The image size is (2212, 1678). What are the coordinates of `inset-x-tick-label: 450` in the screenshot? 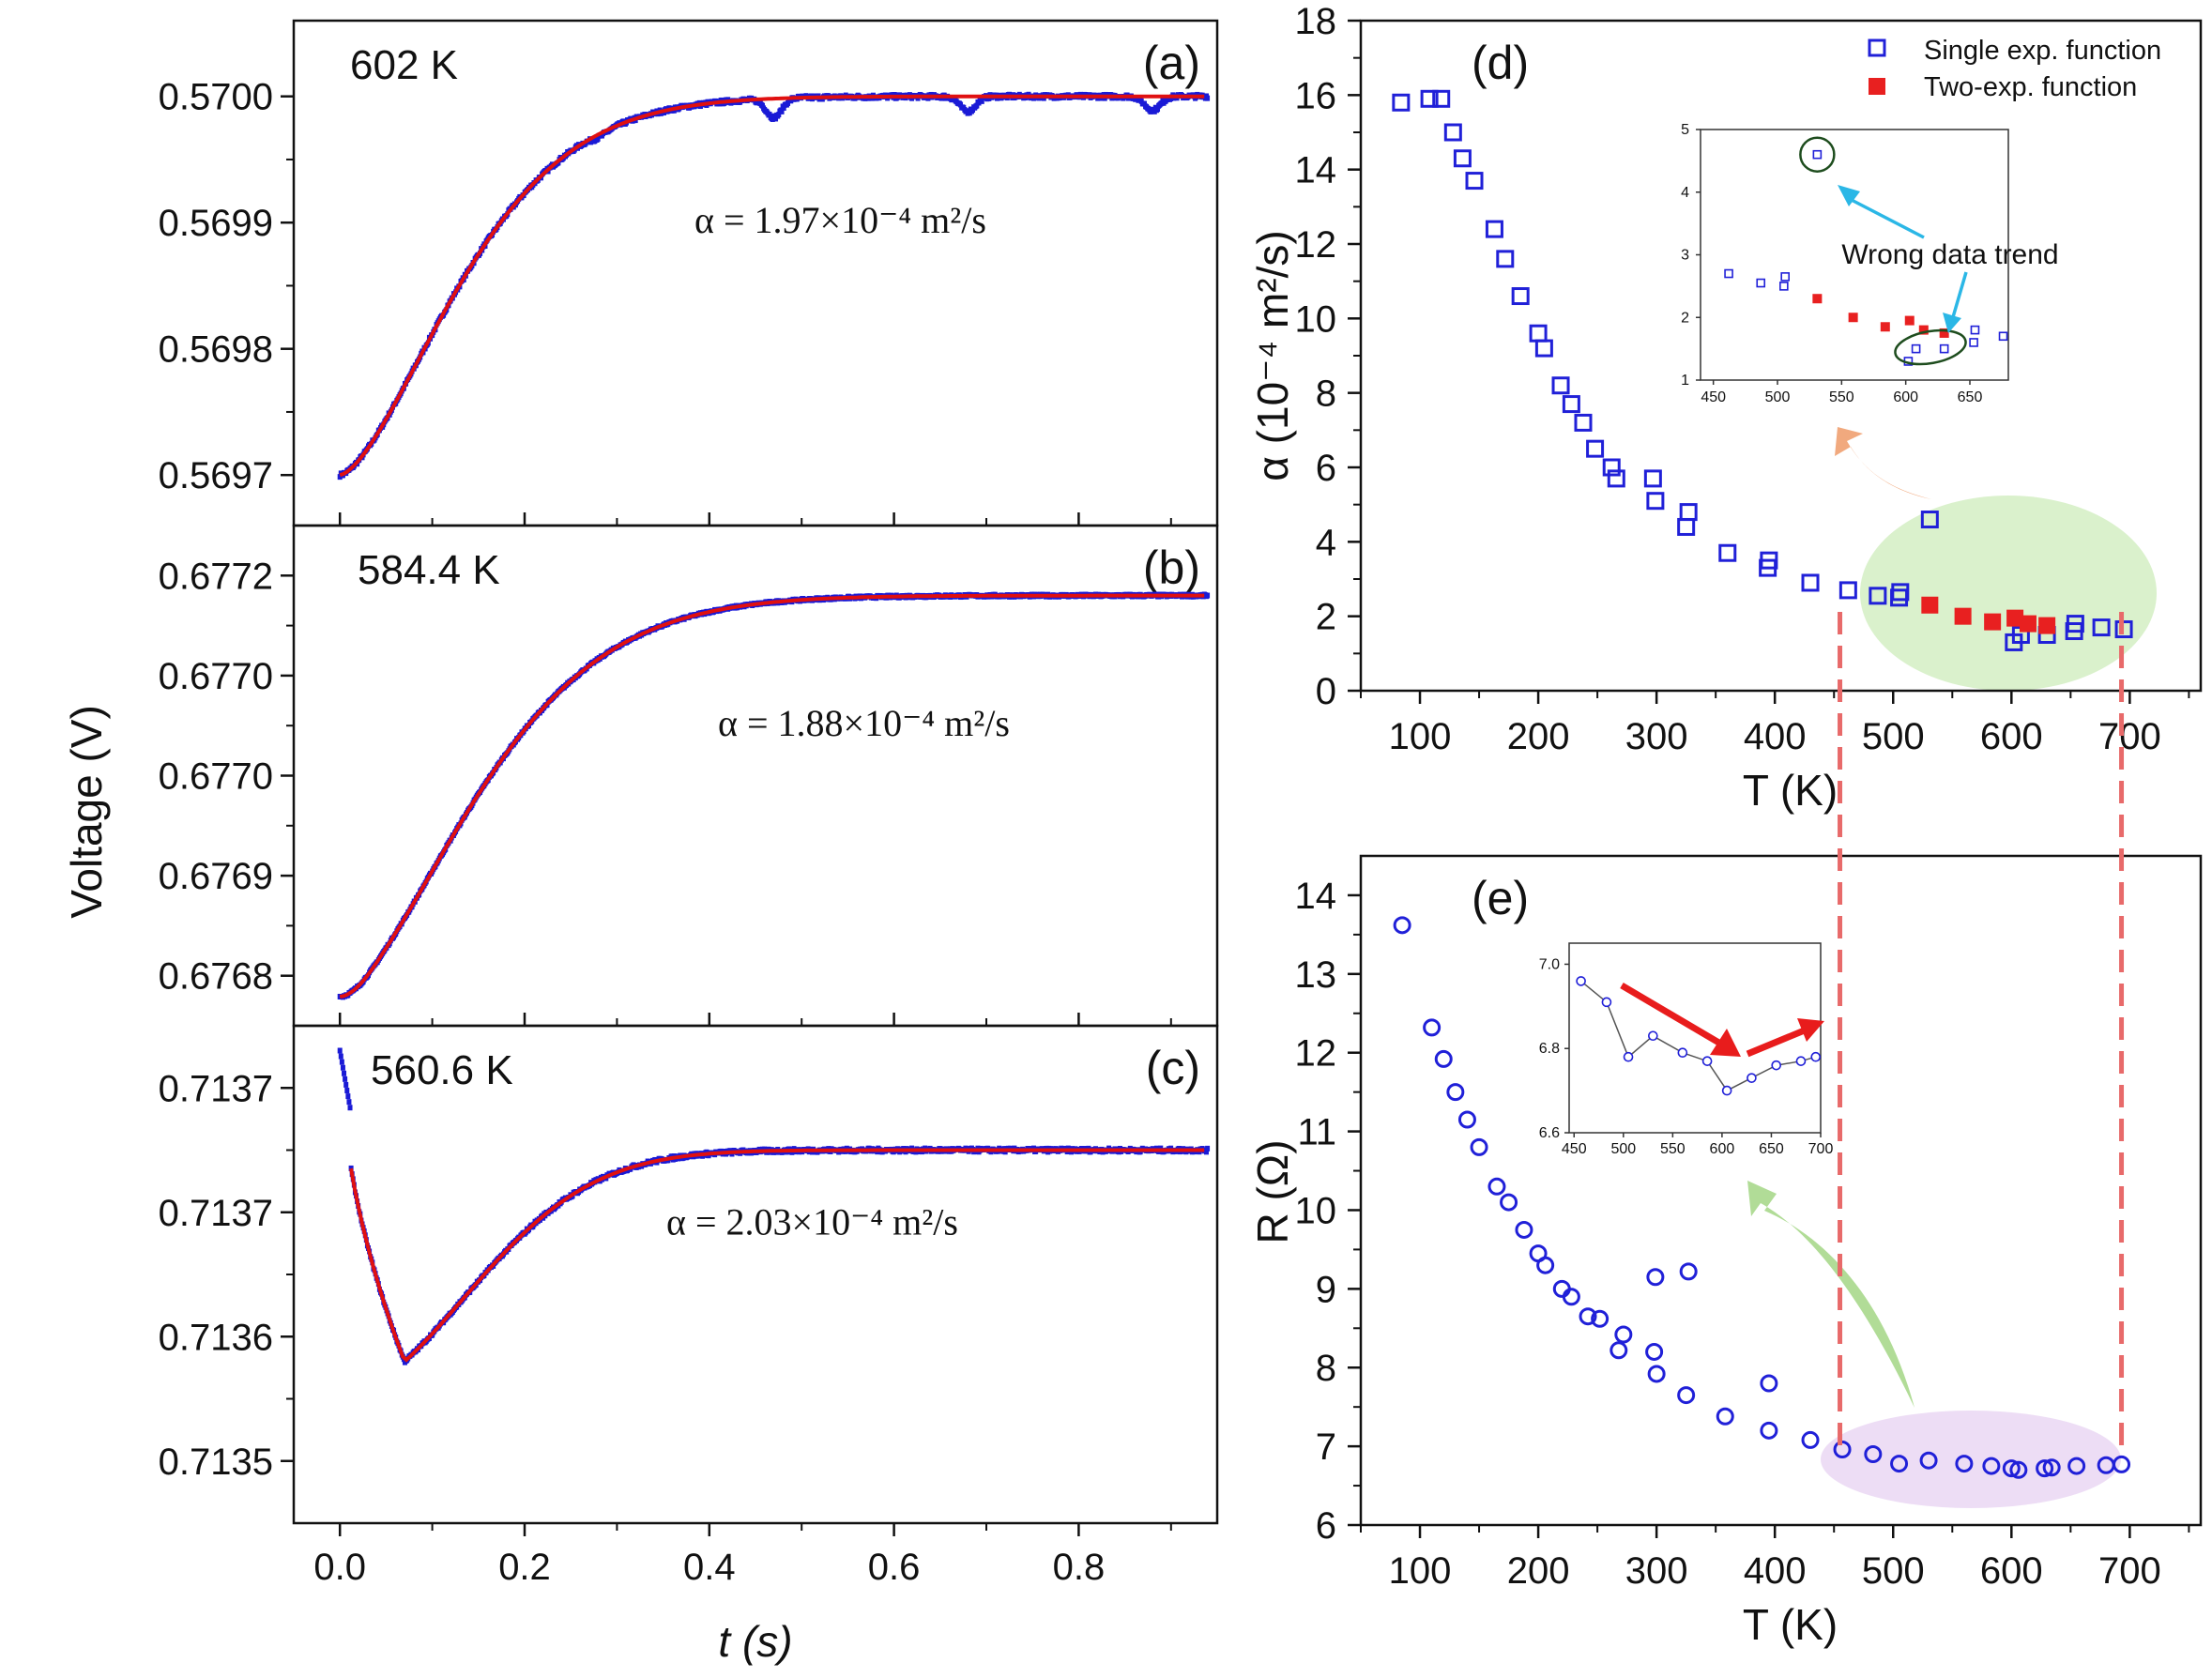 It's located at (1574, 1149).